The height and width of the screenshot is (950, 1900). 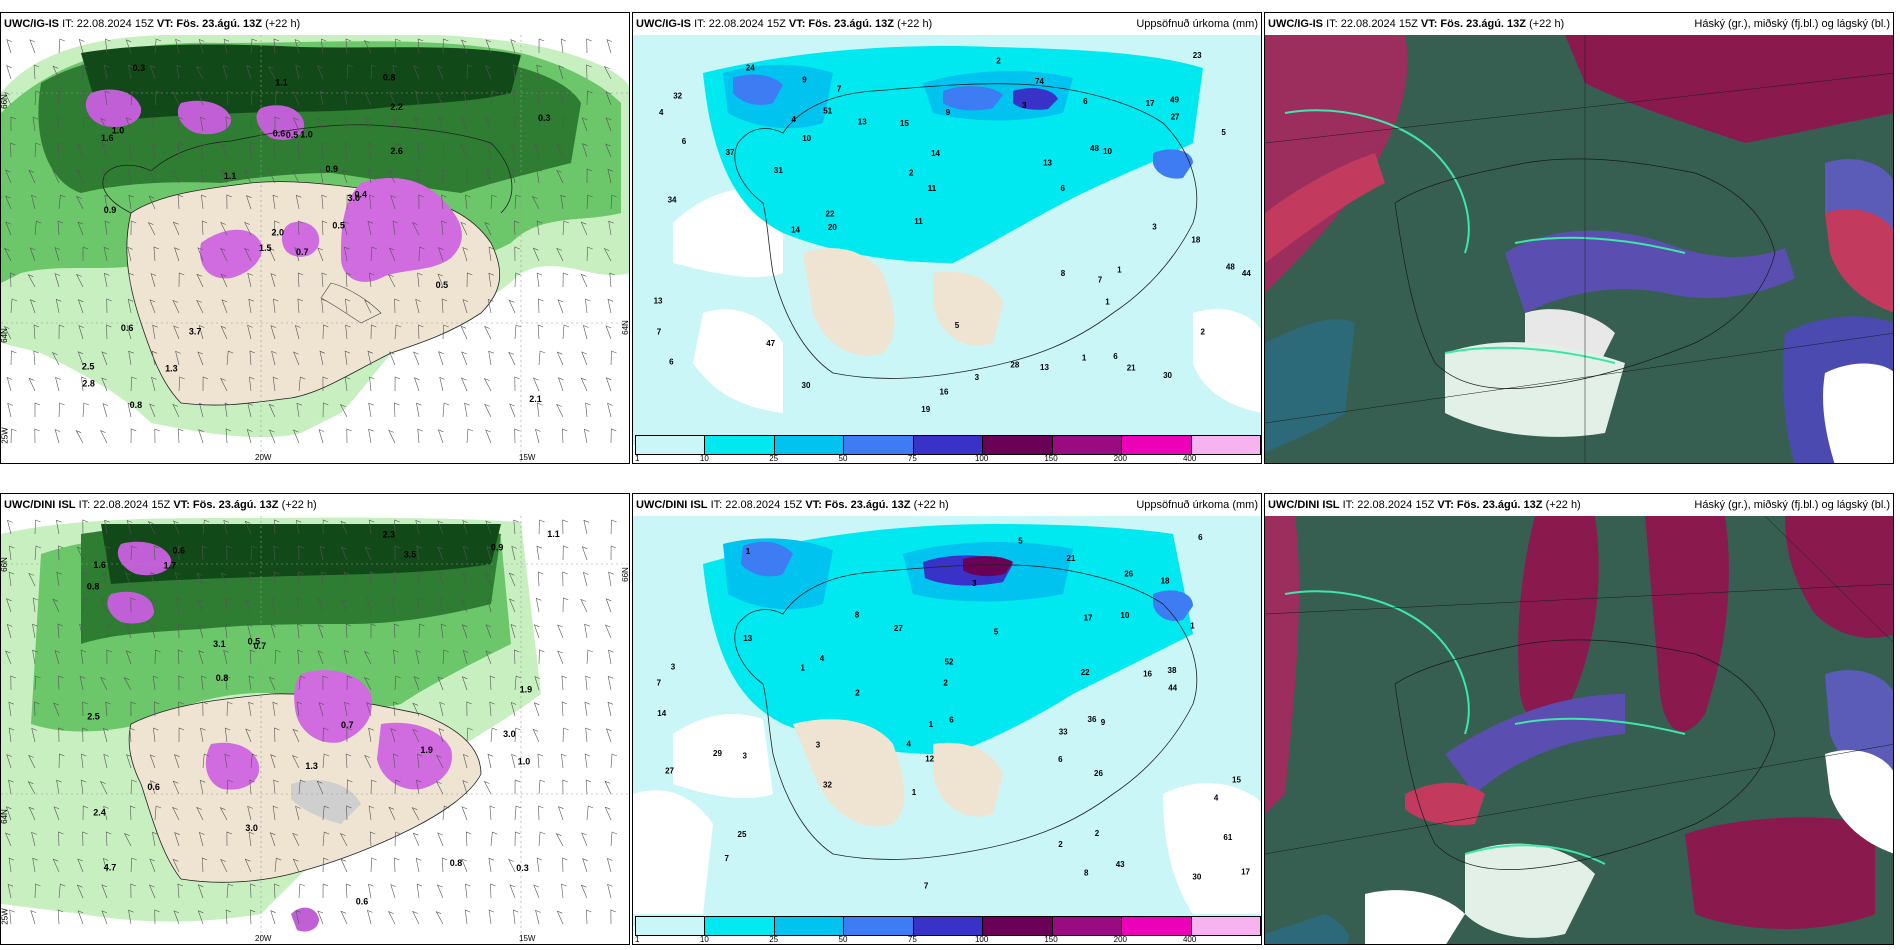 I want to click on map-value-label: 1.1, so click(x=553, y=534).